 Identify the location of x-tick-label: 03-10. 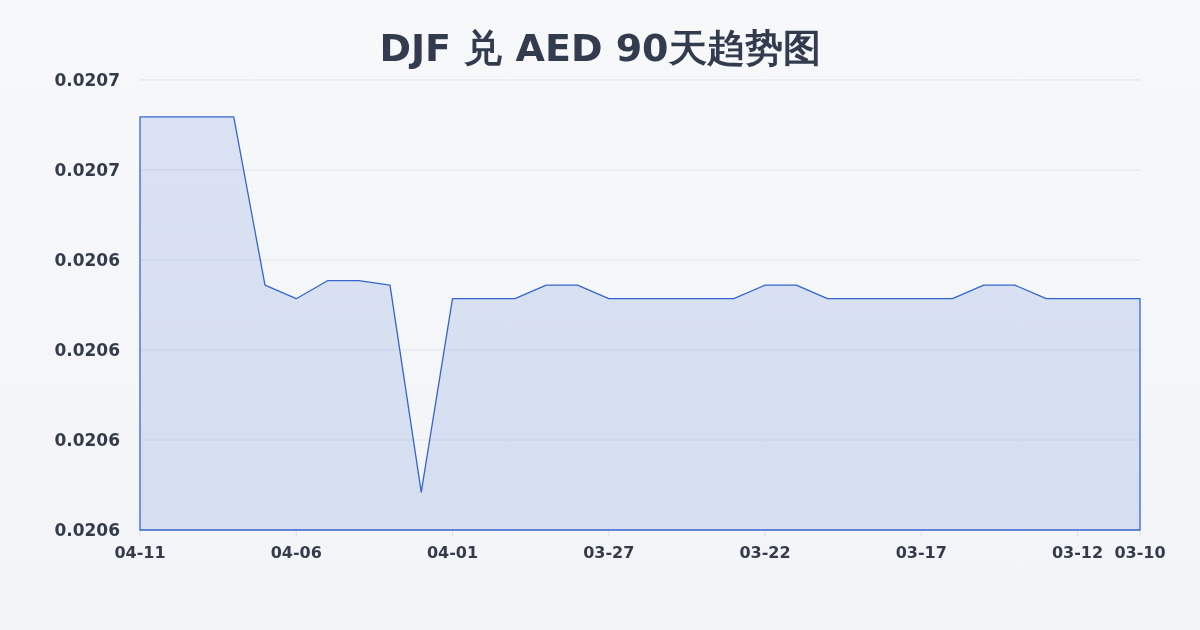
(1140, 552).